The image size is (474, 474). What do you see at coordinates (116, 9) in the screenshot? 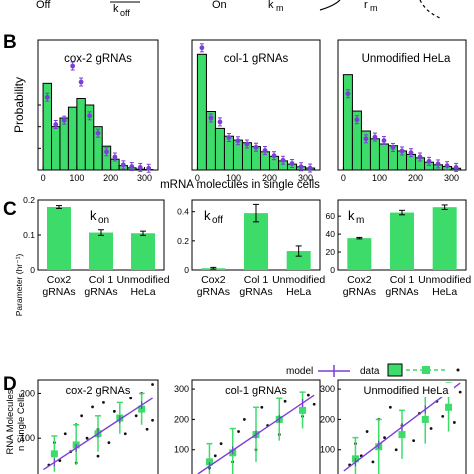
I see `label-k-off-main: k` at bounding box center [116, 9].